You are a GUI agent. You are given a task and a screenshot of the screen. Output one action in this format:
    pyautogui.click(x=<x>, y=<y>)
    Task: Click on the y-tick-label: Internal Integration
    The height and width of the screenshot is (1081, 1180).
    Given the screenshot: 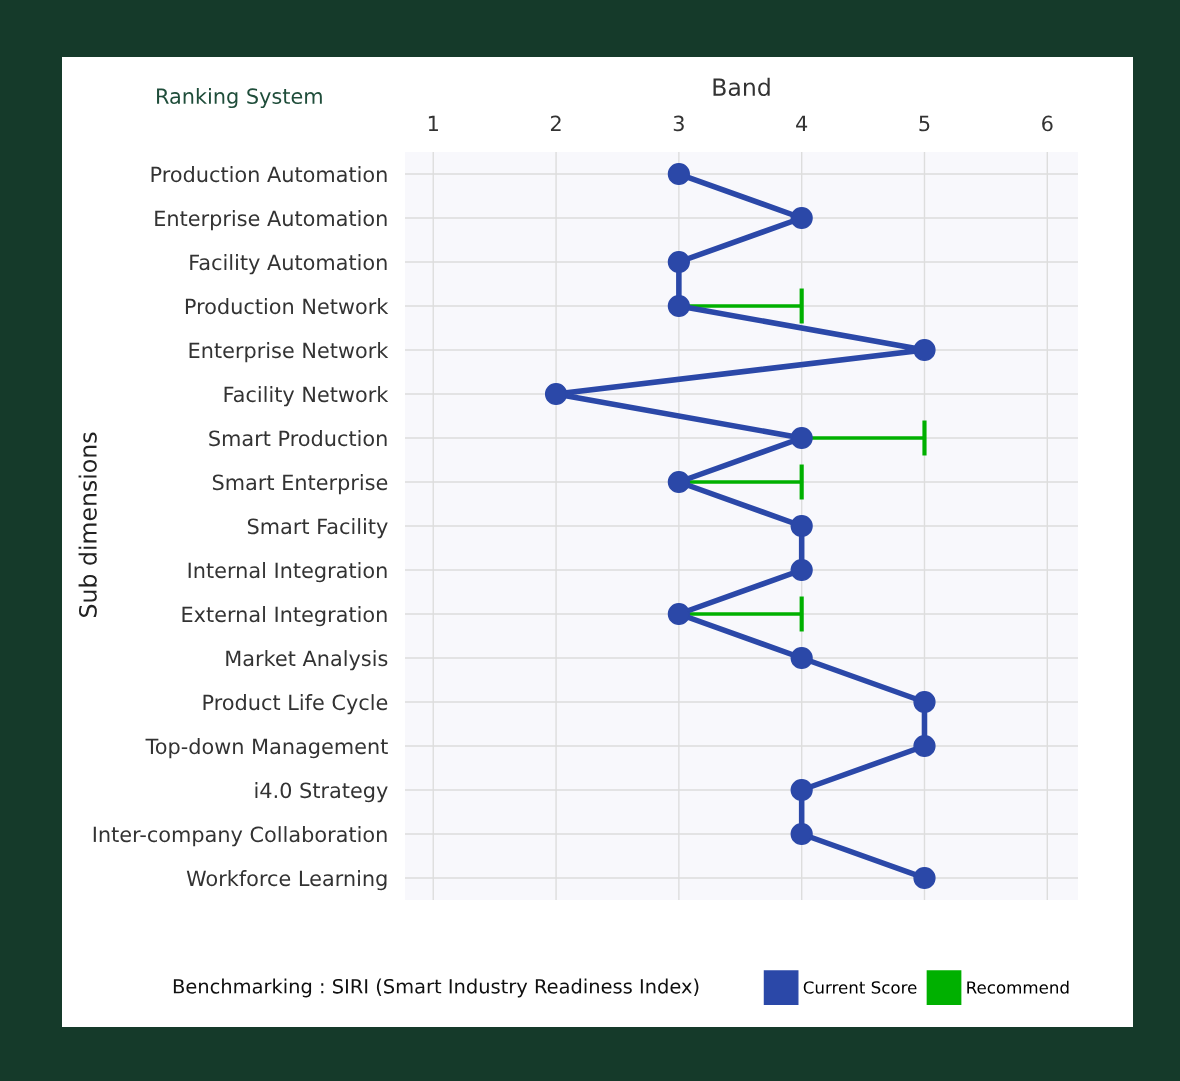 What is the action you would take?
    pyautogui.click(x=287, y=572)
    